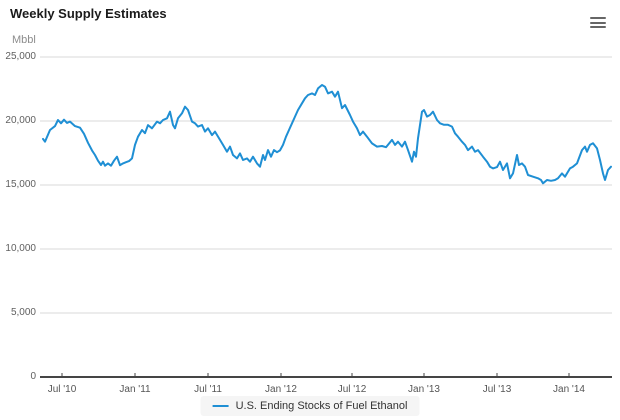 The image size is (620, 420). Describe the element at coordinates (20, 248) in the screenshot. I see `y-tick-label: 10,000` at that location.